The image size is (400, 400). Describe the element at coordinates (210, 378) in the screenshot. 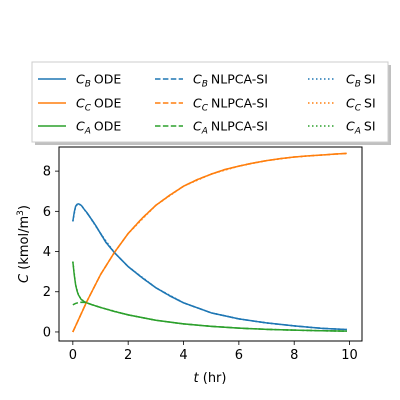

I see `x-axis-label: t (hr)` at that location.